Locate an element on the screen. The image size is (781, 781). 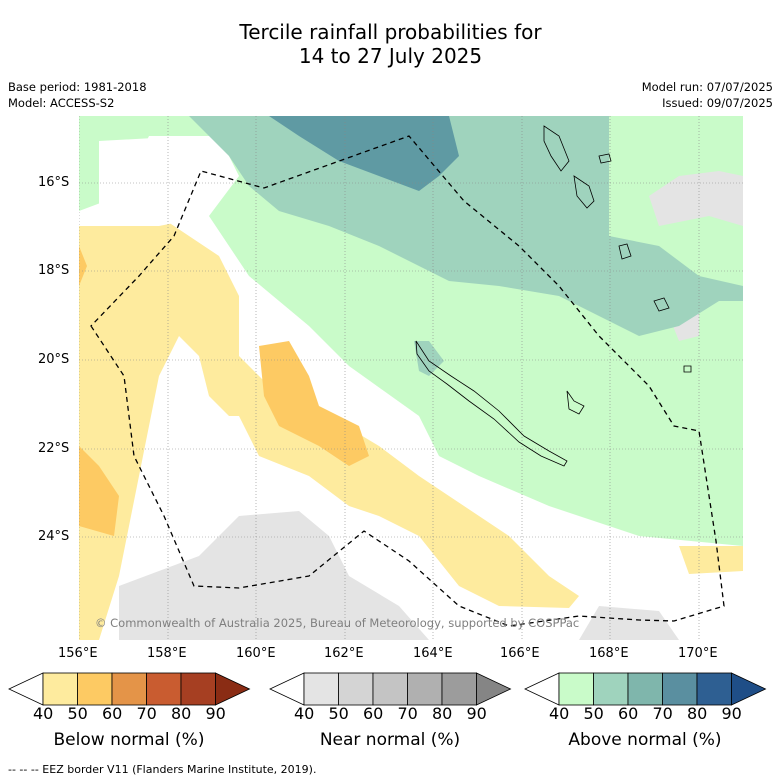
lon-label-164e: 164°E is located at coordinates (433, 653).